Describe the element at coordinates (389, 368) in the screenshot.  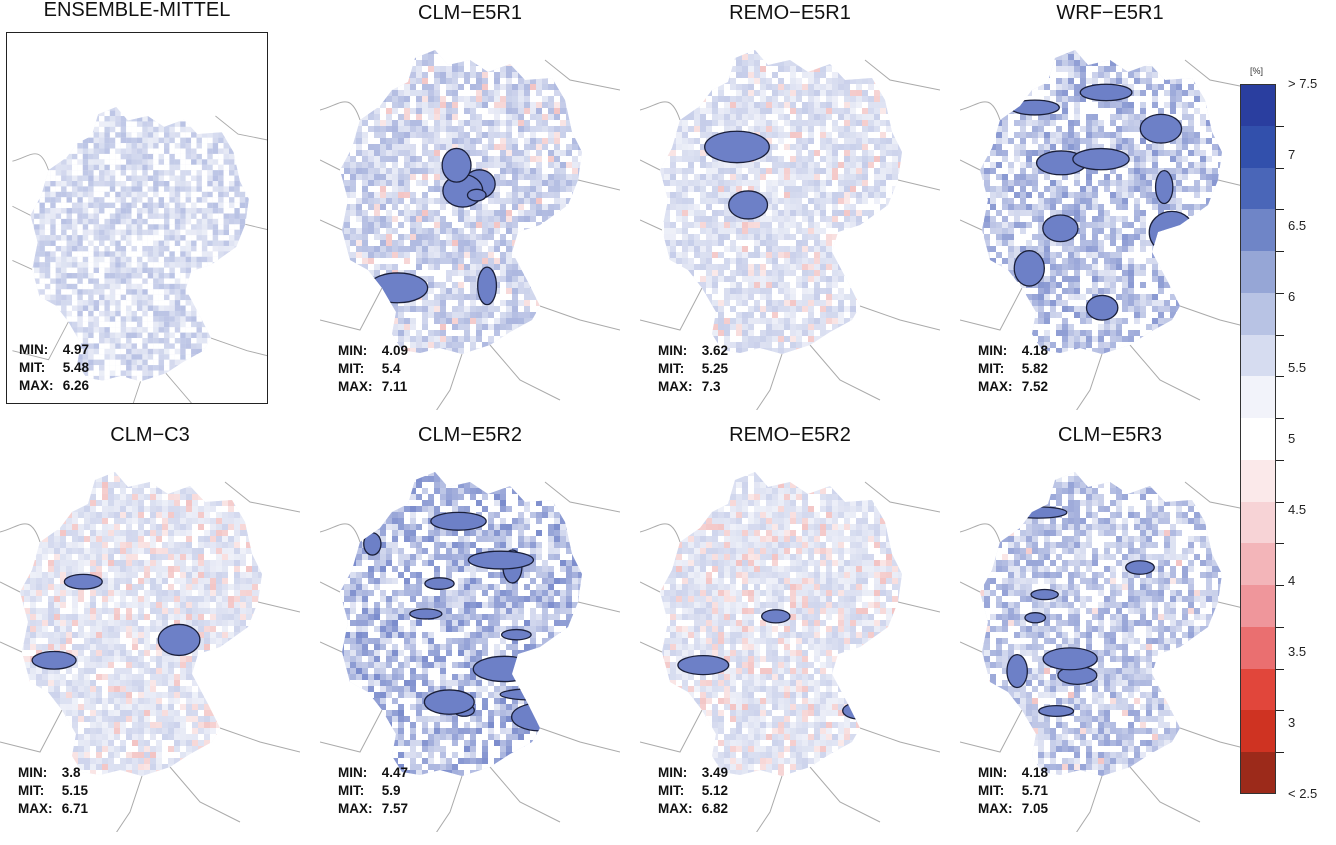
I see `stat-mit-value: 5.4` at that location.